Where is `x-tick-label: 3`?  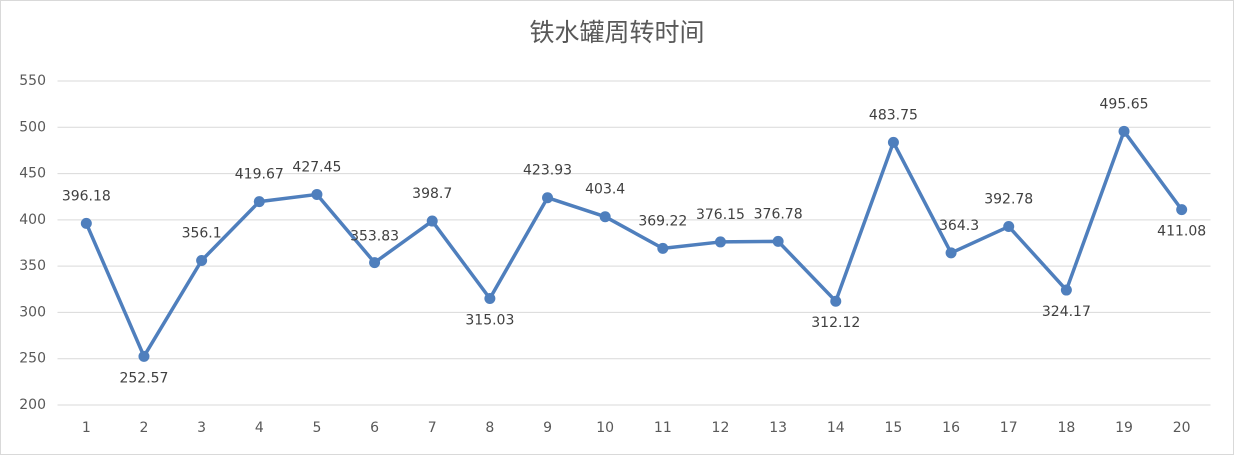
x-tick-label: 3 is located at coordinates (201, 428).